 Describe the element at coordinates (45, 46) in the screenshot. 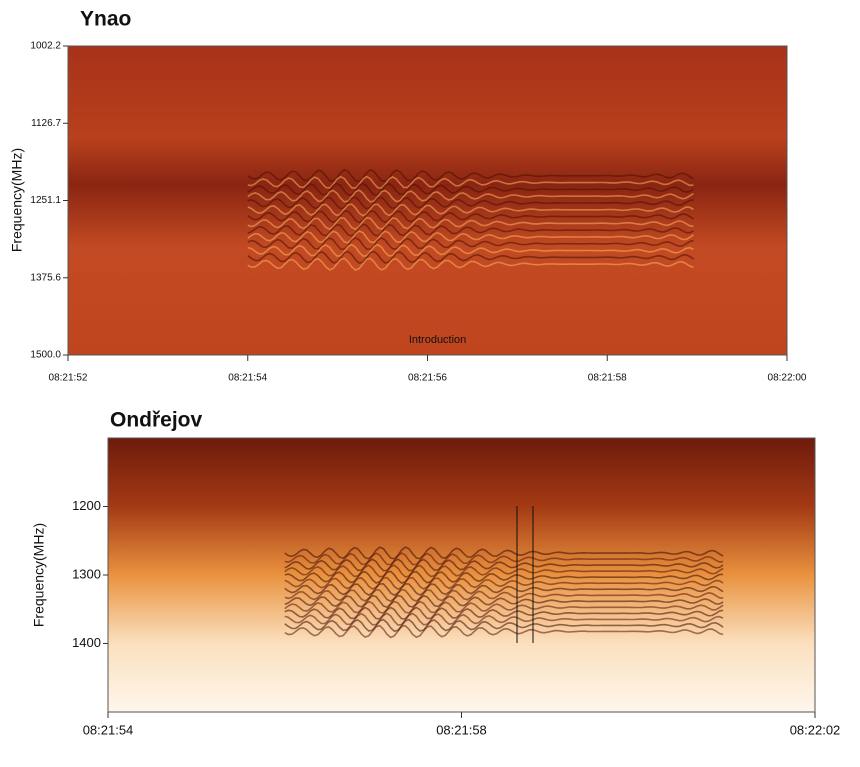

I see `y-tick-label: 1002.2` at that location.